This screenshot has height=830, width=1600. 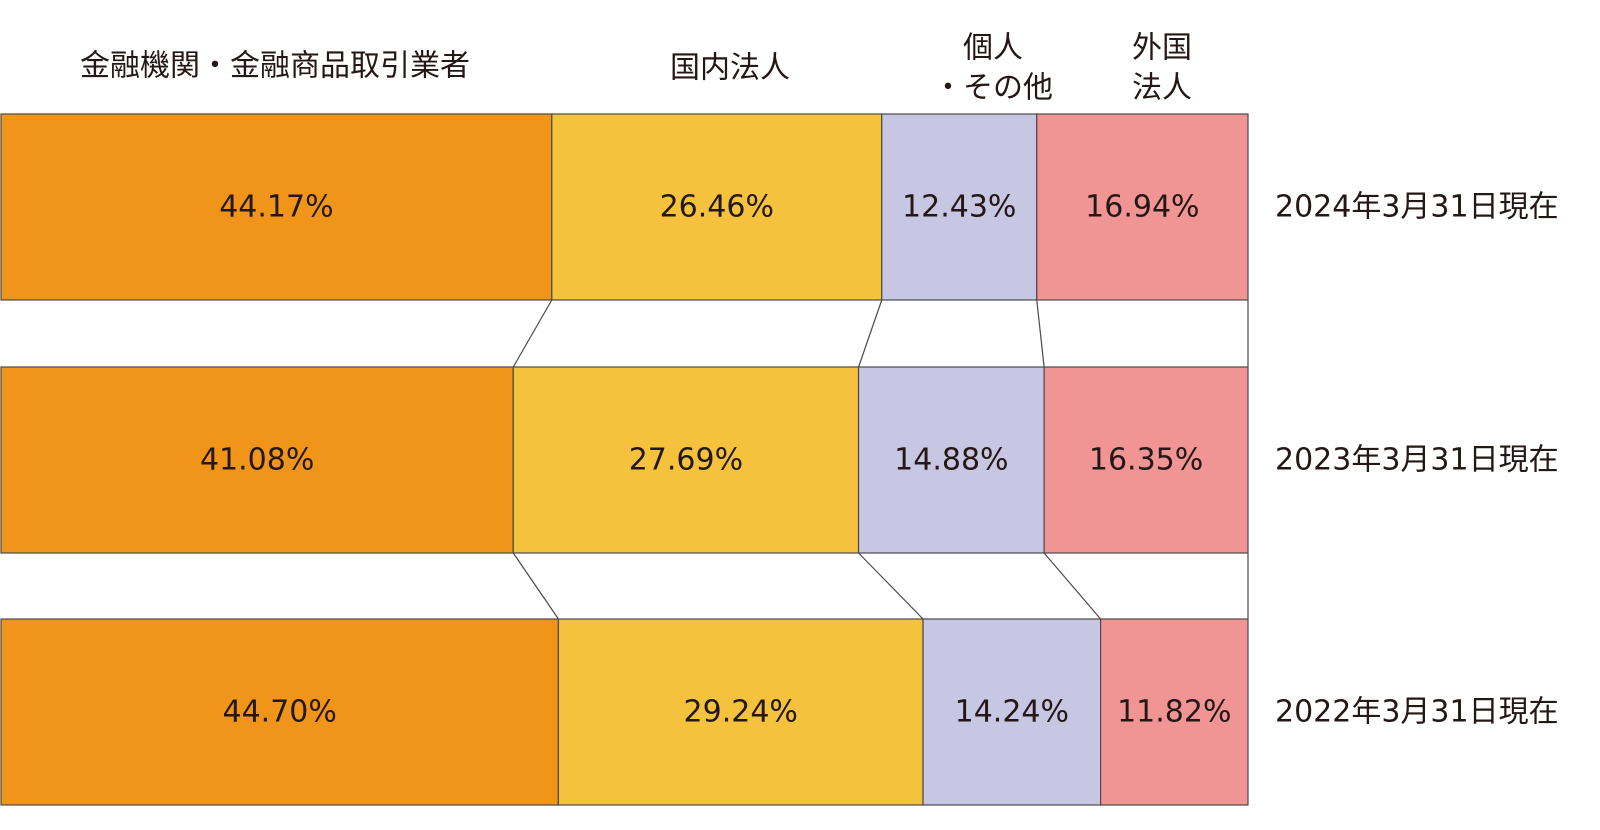 I want to click on series-header: 金融機関・金融商品取引業者, so click(x=275, y=66).